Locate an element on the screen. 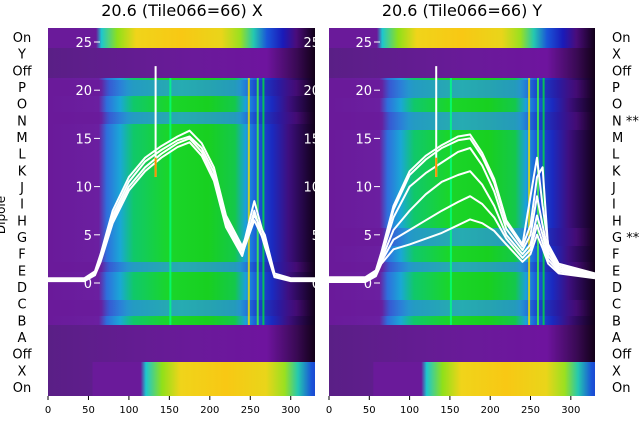 The height and width of the screenshot is (440, 640). dipole-label: N ** is located at coordinates (625, 121).